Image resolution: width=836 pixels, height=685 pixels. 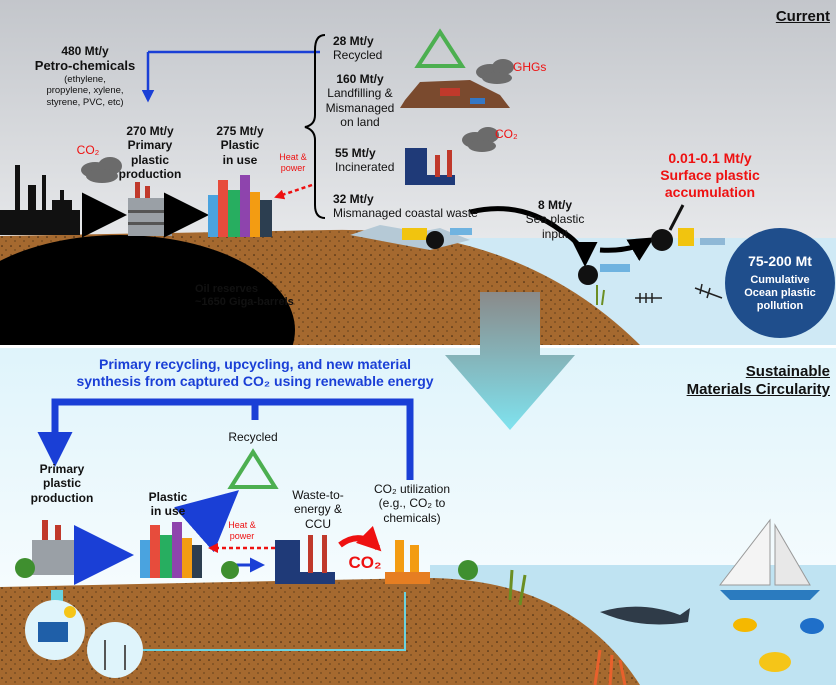 What do you see at coordinates (610, 667) in the screenshot?
I see `coral` at bounding box center [610, 667].